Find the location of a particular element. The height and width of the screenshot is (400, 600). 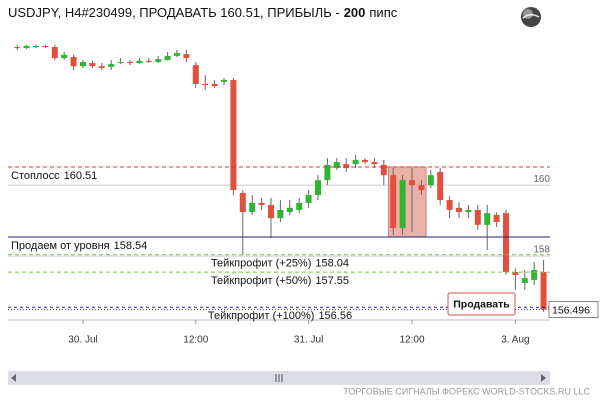

level-name: Тейкпрофит (+100%) is located at coordinates (261, 316).